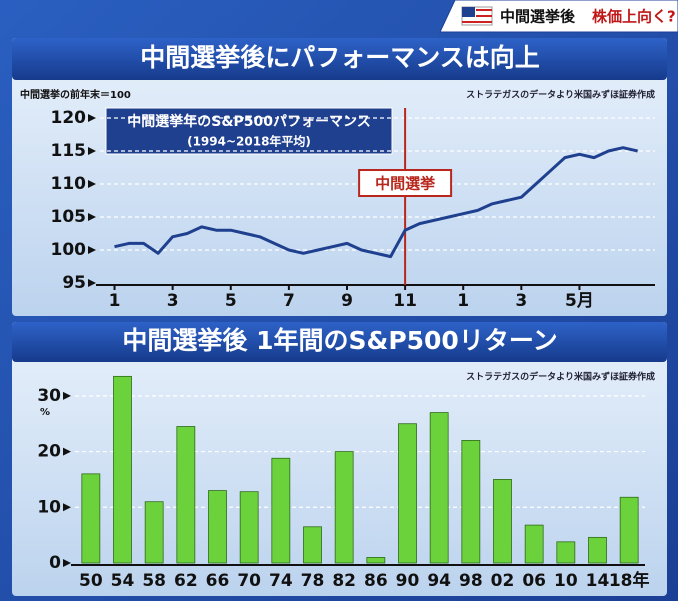  I want to click on x-tick-label: 5月, so click(579, 301).